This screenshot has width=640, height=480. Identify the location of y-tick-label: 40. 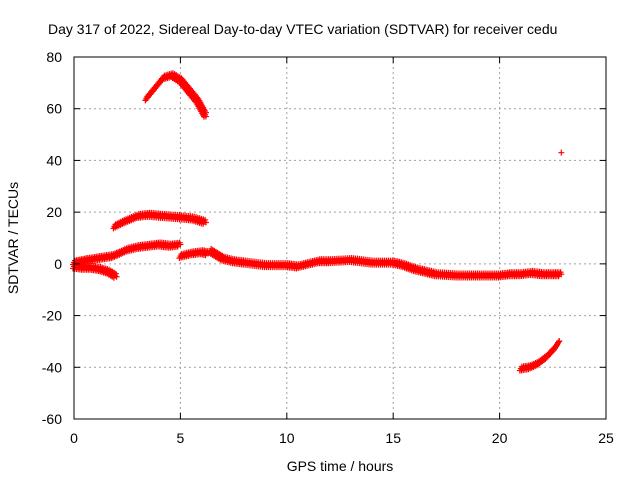
(54, 160).